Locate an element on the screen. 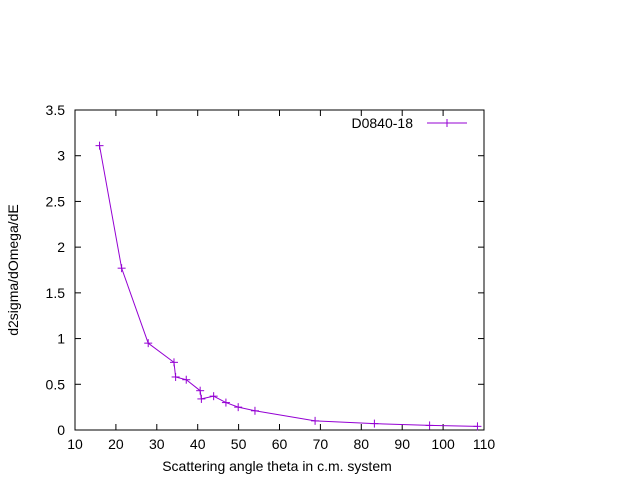 The image size is (640, 480). x-tick-label: 100 is located at coordinates (443, 444).